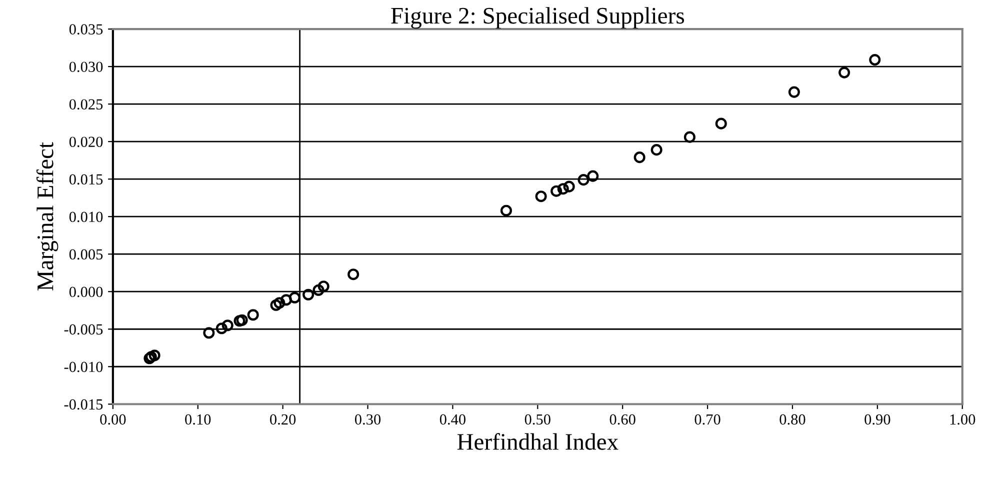  Describe the element at coordinates (113, 419) in the screenshot. I see `x-tick-label: 0.00` at that location.